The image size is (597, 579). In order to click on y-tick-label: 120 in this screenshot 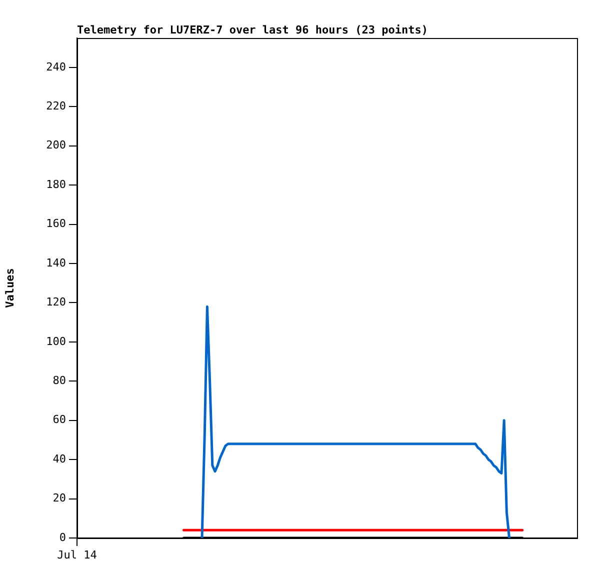, I will do `click(56, 302)`.